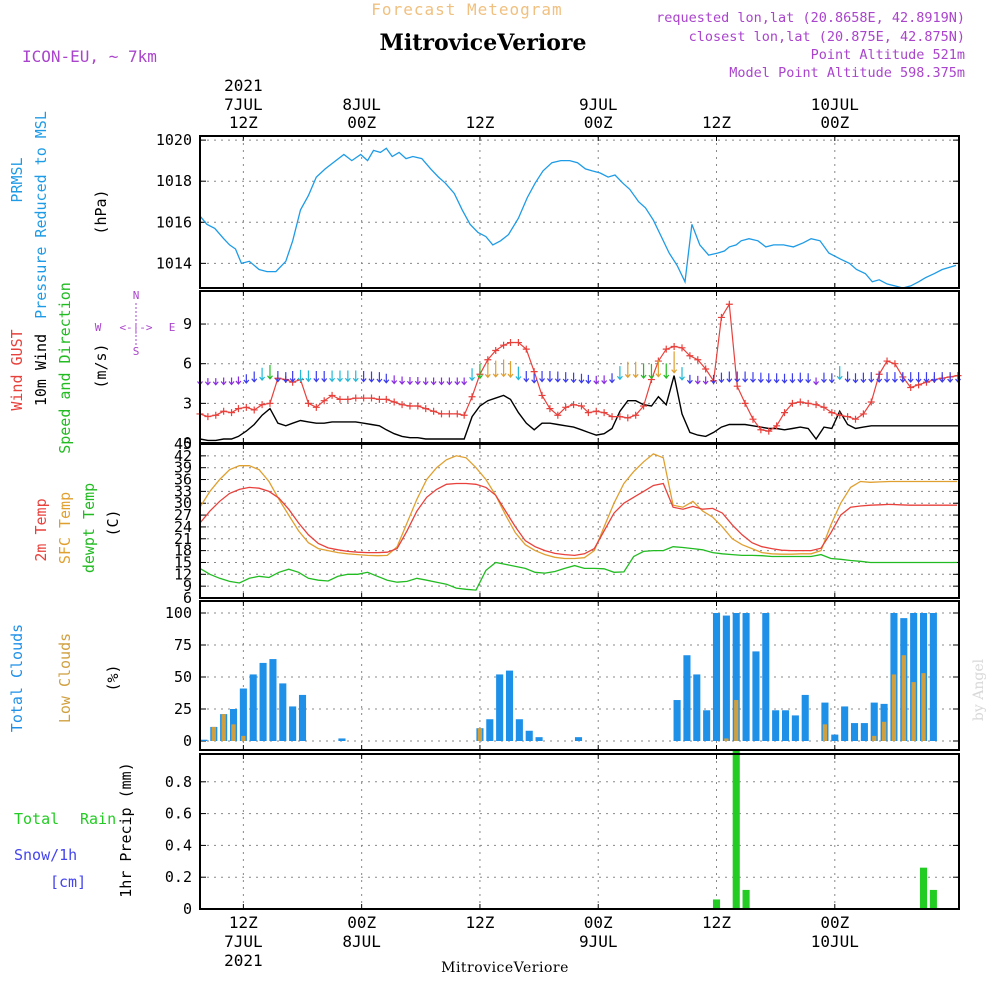 Image resolution: width=1000 pixels, height=1005 pixels. Describe the element at coordinates (183, 574) in the screenshot. I see `y-tick-label: 12` at that location.